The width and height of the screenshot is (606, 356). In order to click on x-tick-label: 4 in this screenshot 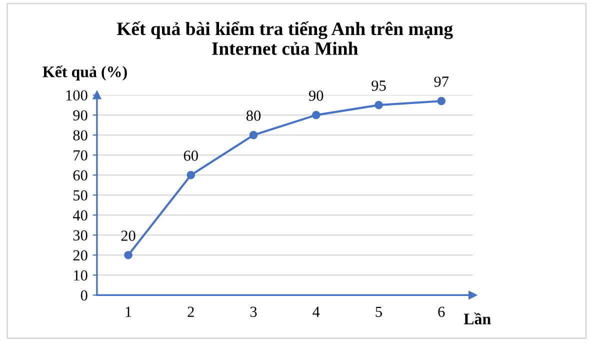, I will do `click(316, 311)`.